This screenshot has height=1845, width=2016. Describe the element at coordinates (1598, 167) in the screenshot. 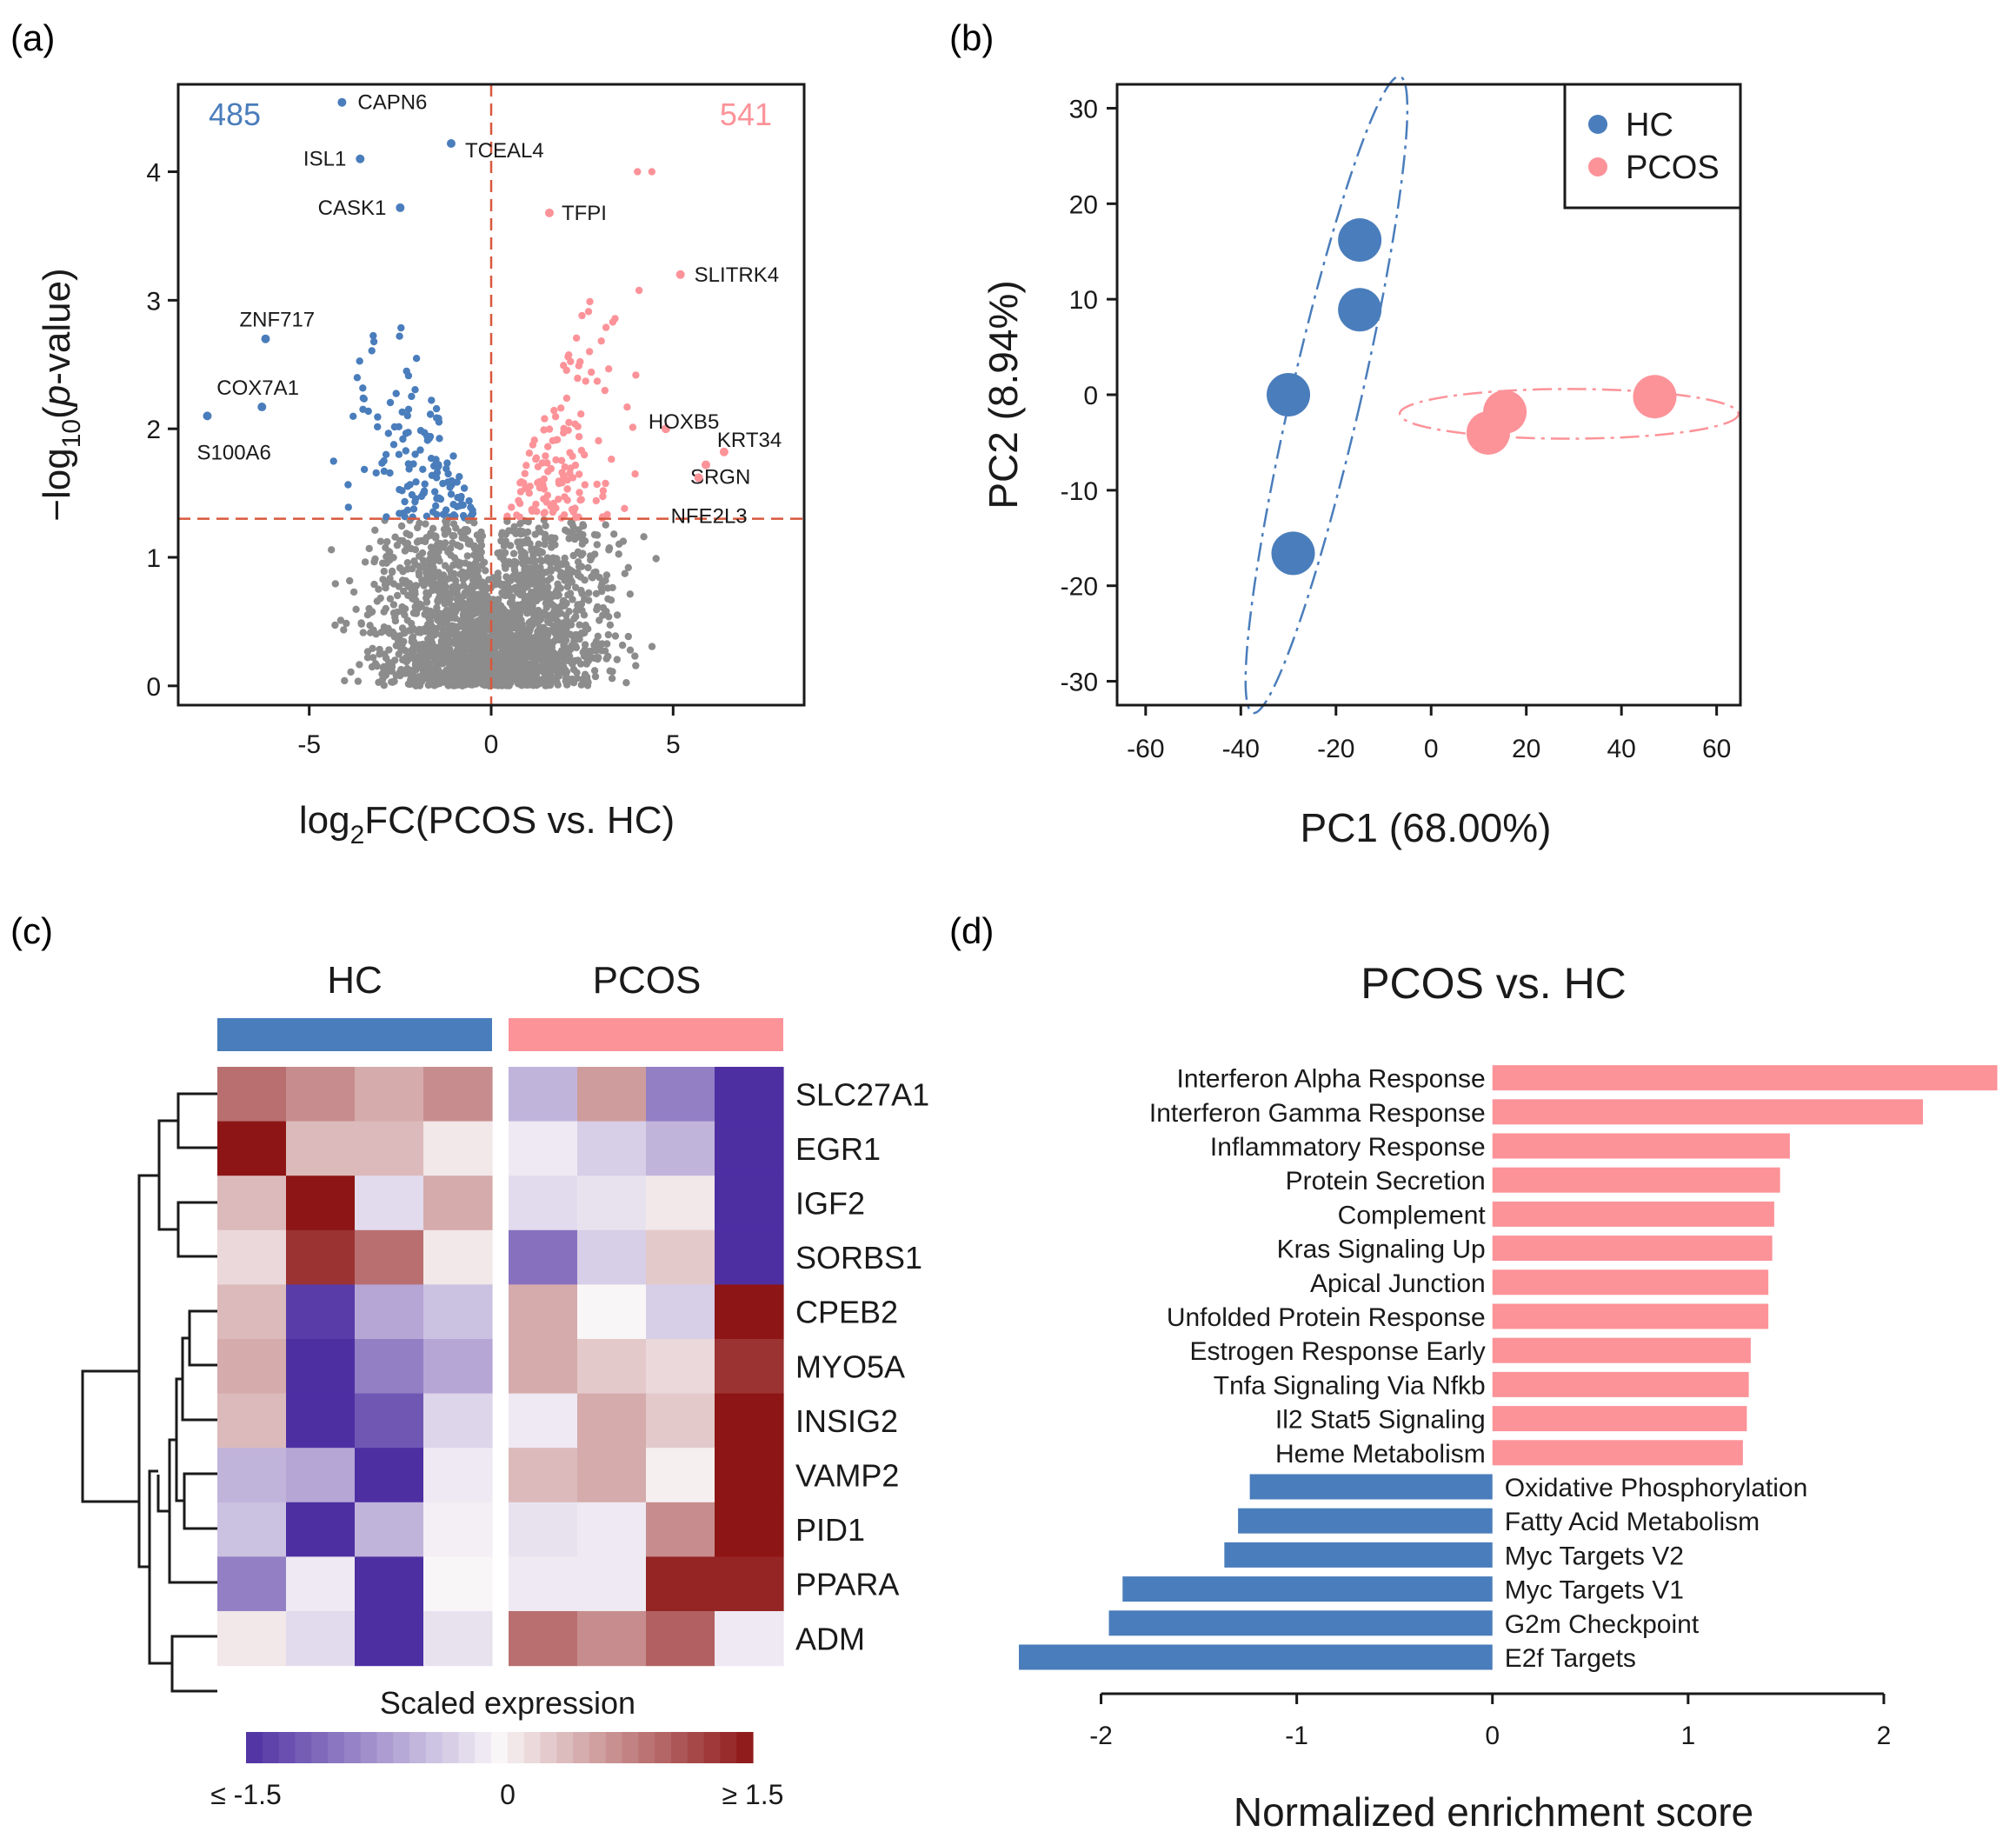

I see `legend-marker-pcos` at that location.